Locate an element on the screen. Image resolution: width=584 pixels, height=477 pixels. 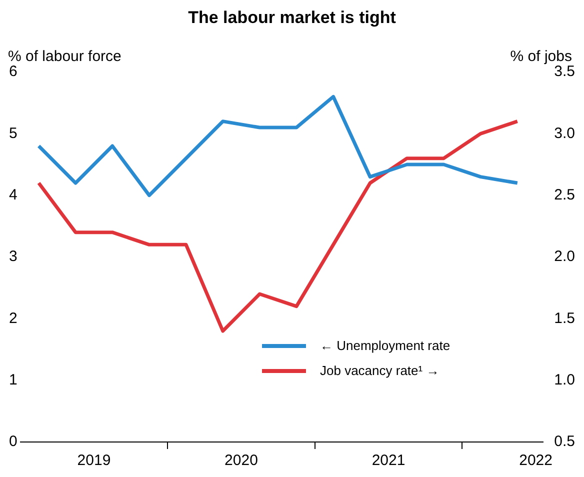
y-axis-title: % of labour force is located at coordinates (65, 56).